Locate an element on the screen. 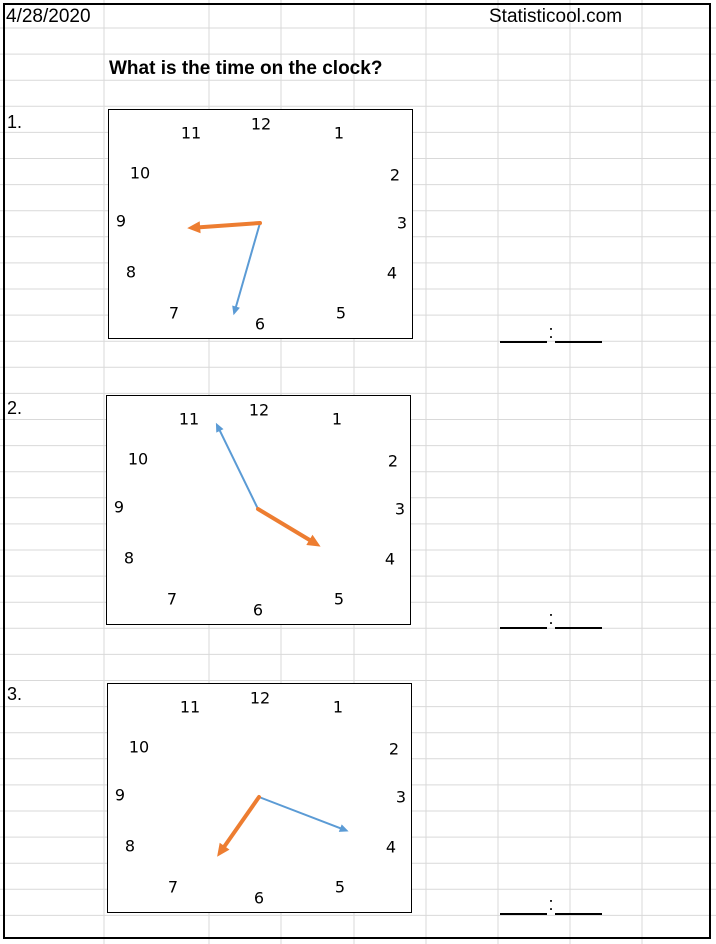  question-number-3: 3. is located at coordinates (15, 694).